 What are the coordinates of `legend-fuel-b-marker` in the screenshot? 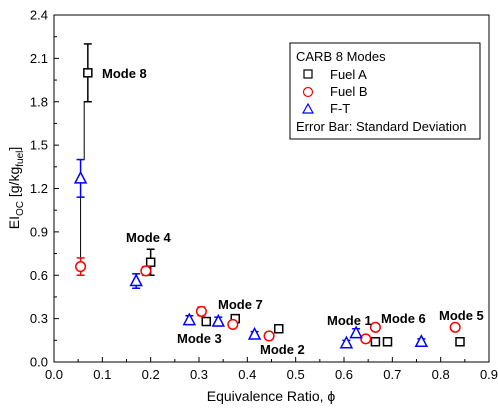 It's located at (308, 92).